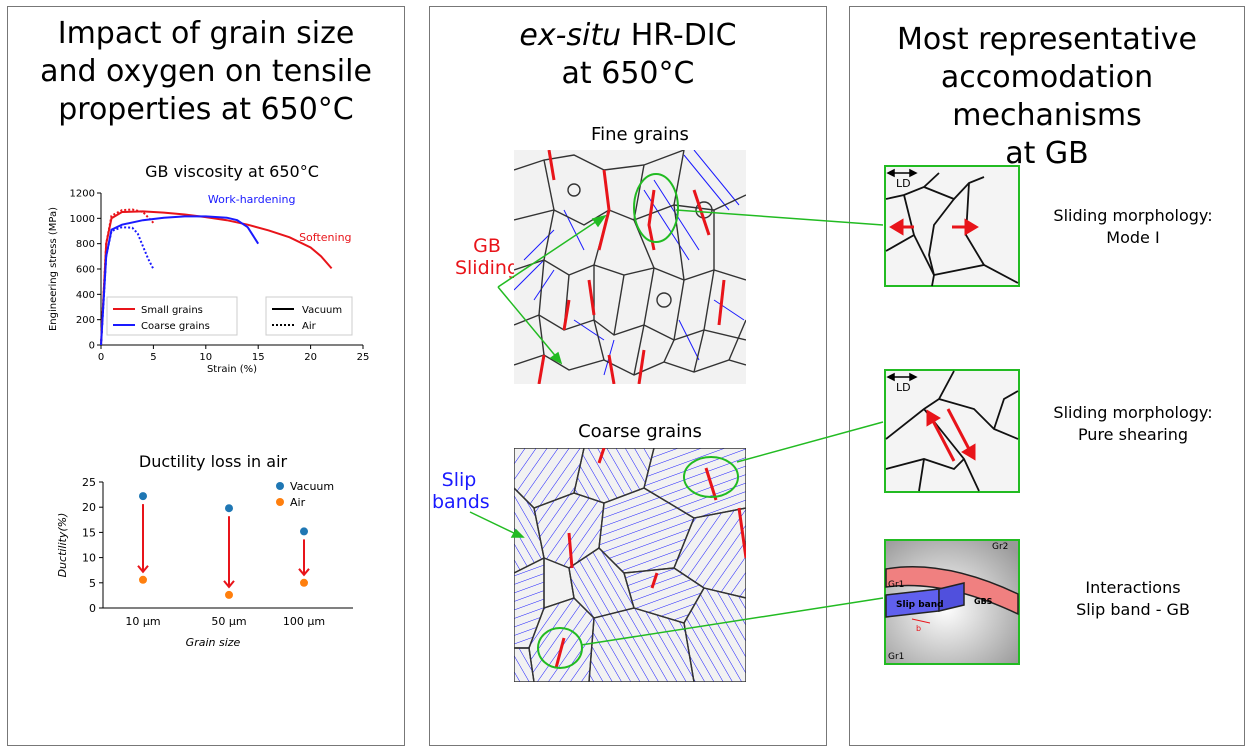  Describe the element at coordinates (1133, 424) in the screenshot. I see `mechanism-2-text: Sliding morphology: Pure shearing` at that location.